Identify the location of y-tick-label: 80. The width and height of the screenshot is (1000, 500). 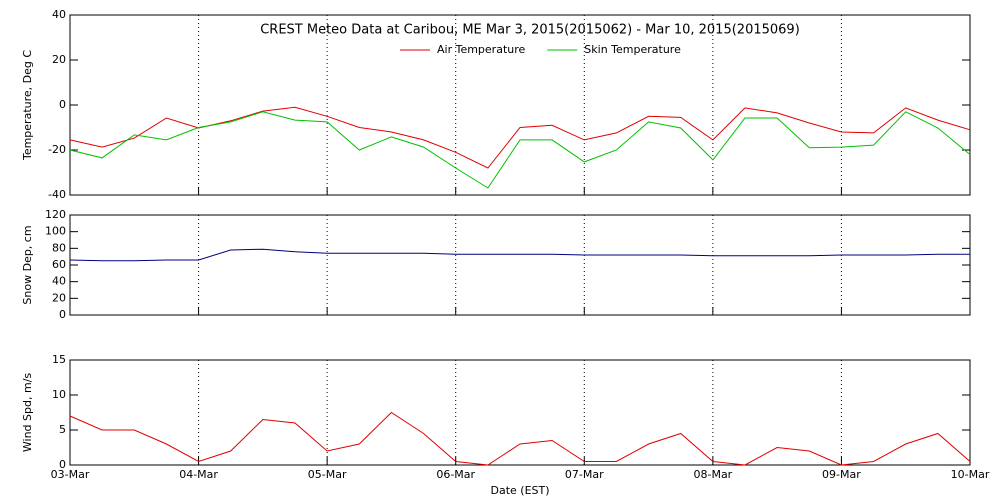
(59, 247).